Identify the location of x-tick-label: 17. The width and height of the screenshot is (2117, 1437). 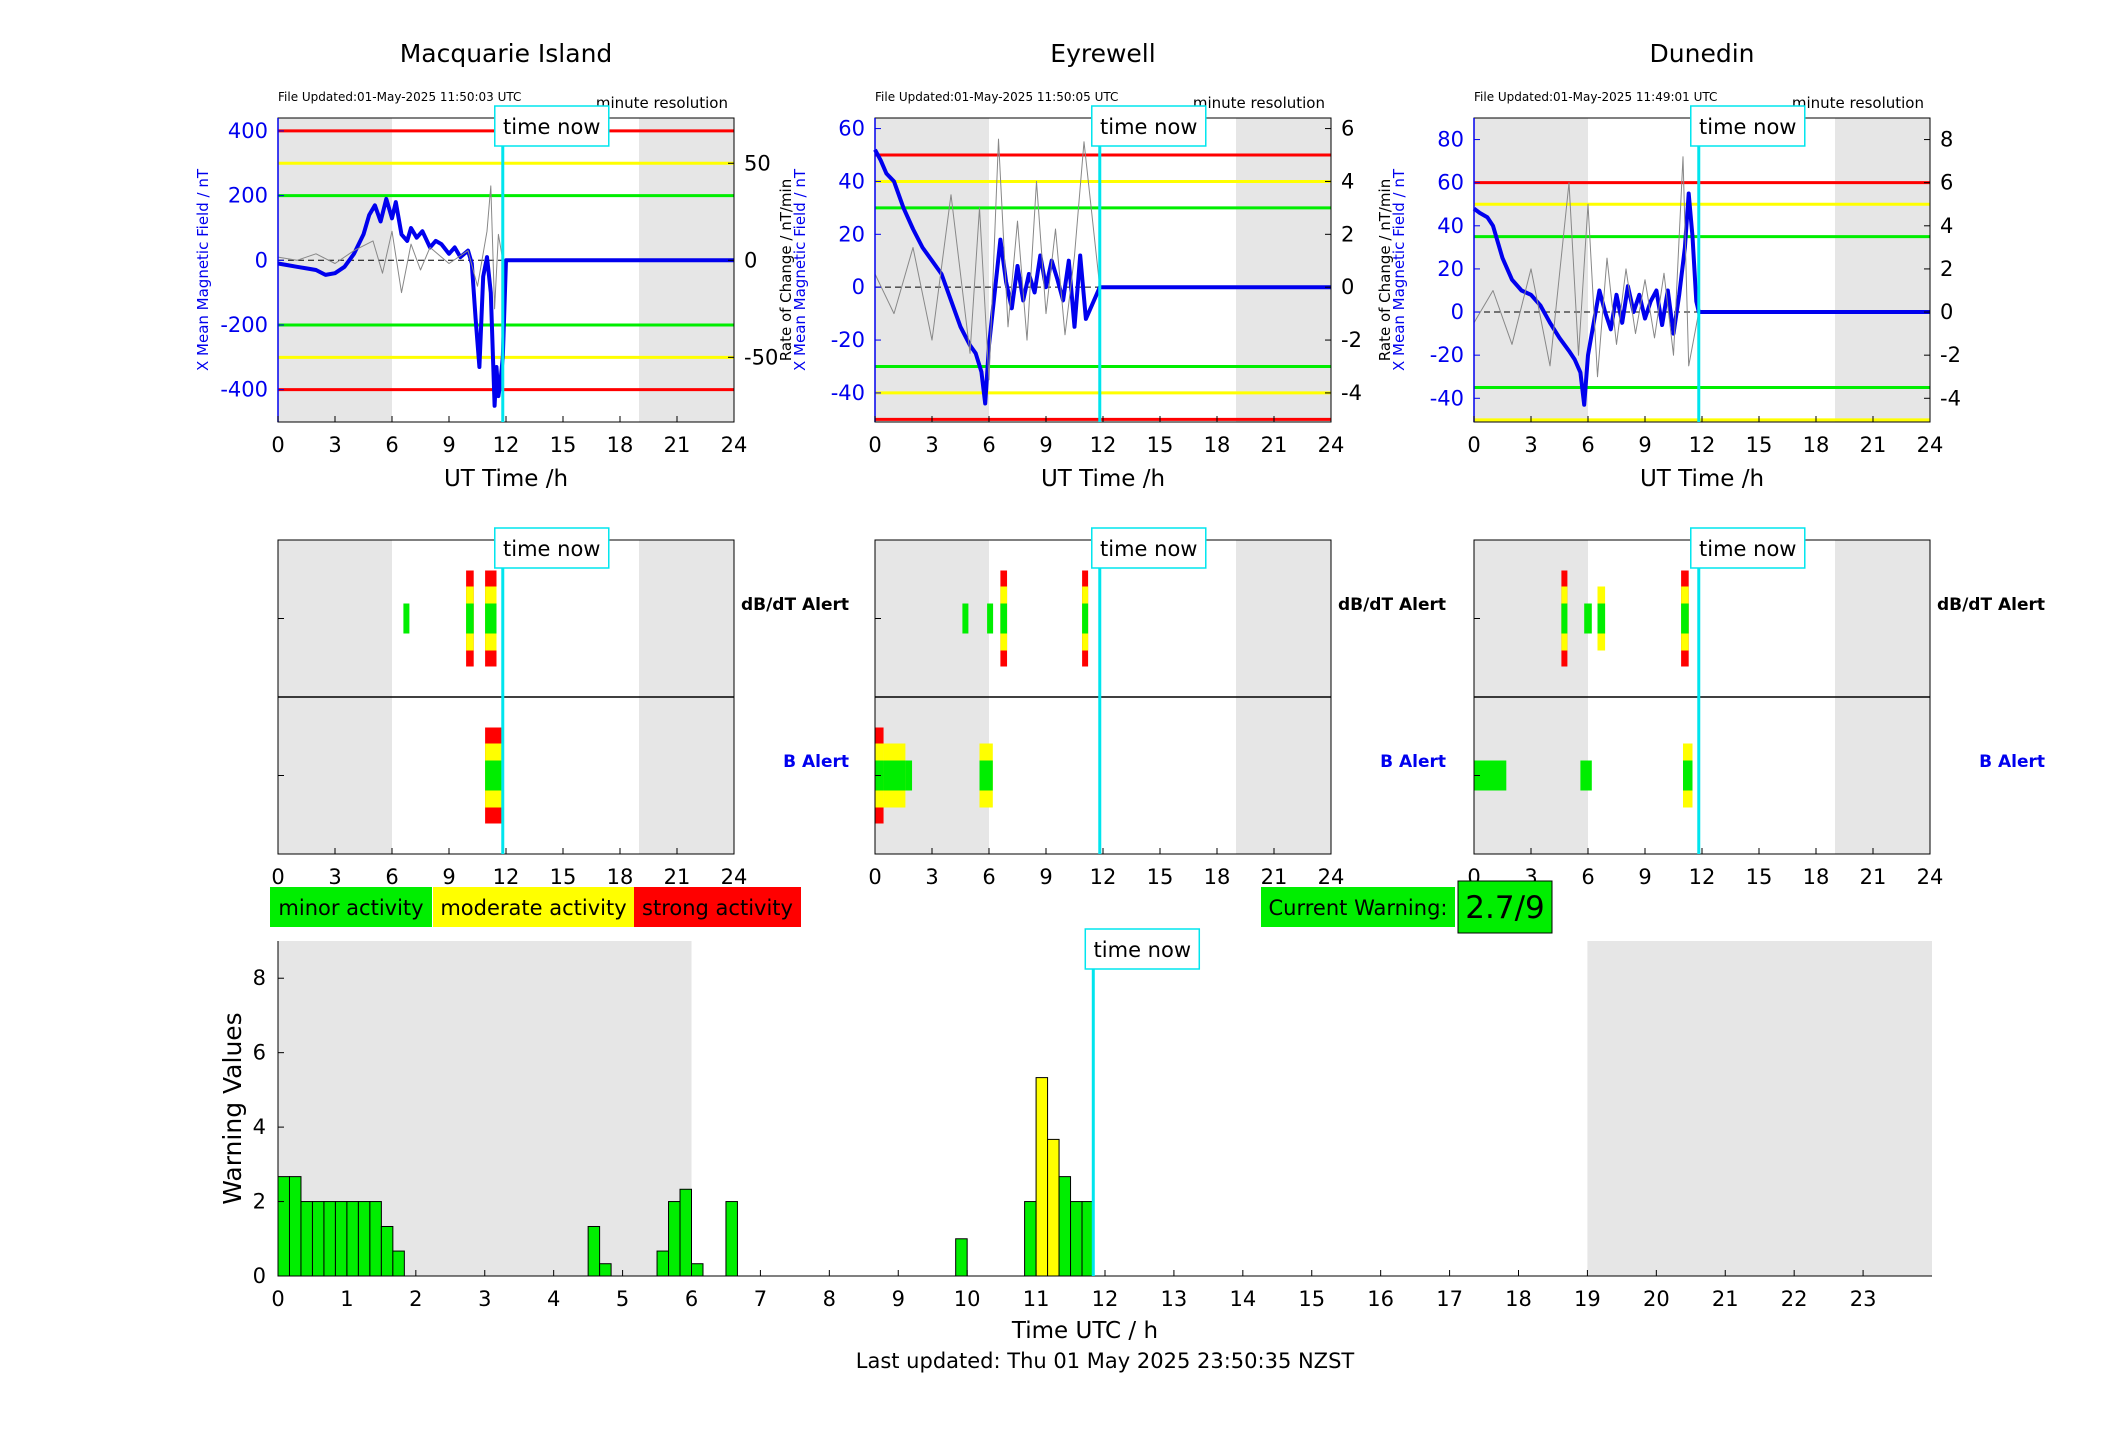
(1449, 1299).